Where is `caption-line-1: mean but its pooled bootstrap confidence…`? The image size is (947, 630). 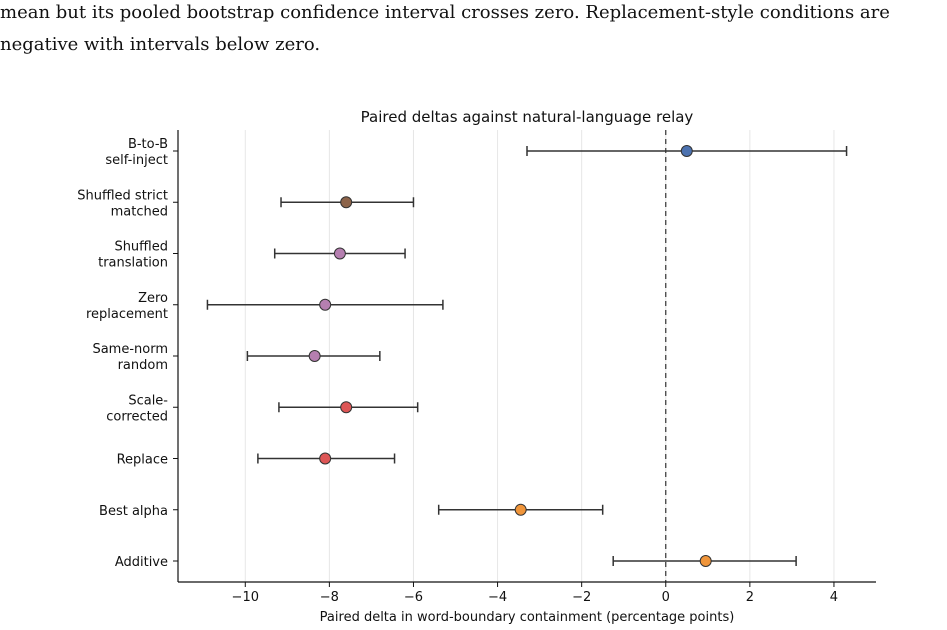
caption-line-1: mean but its pooled bootstrap confidence… is located at coordinates (445, 12).